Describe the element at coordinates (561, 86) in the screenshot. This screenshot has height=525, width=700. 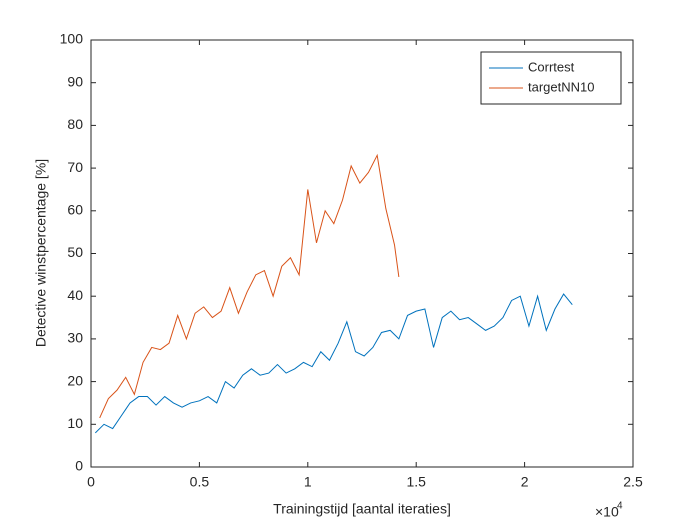
I see `legend-label: targetNN10` at that location.